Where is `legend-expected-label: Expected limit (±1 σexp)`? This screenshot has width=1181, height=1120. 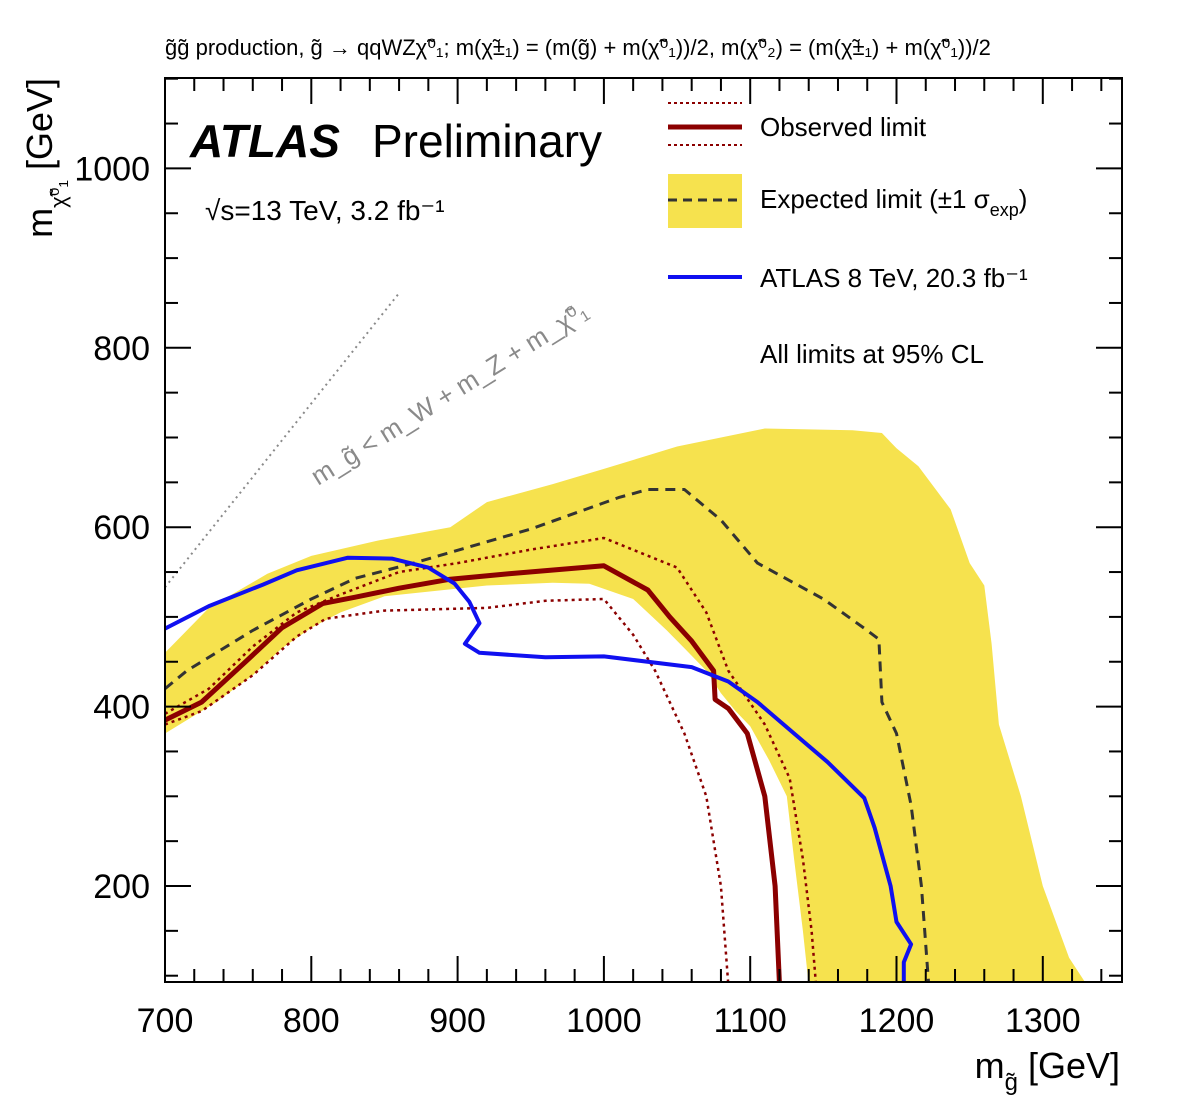
legend-expected-label: Expected limit (±1 σexp) is located at coordinates (893, 202).